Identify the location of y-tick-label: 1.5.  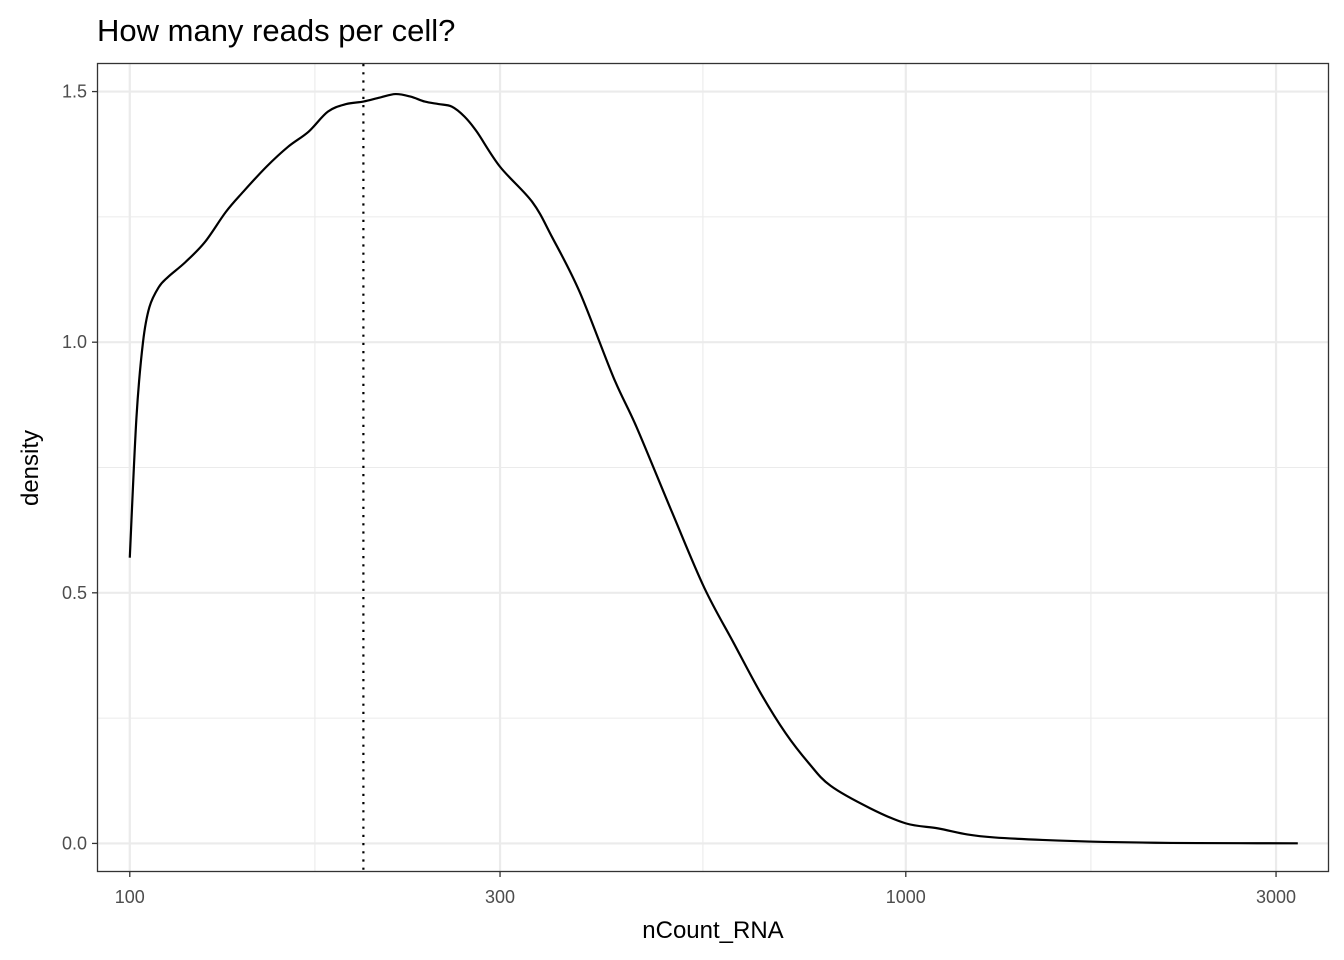
(74, 92).